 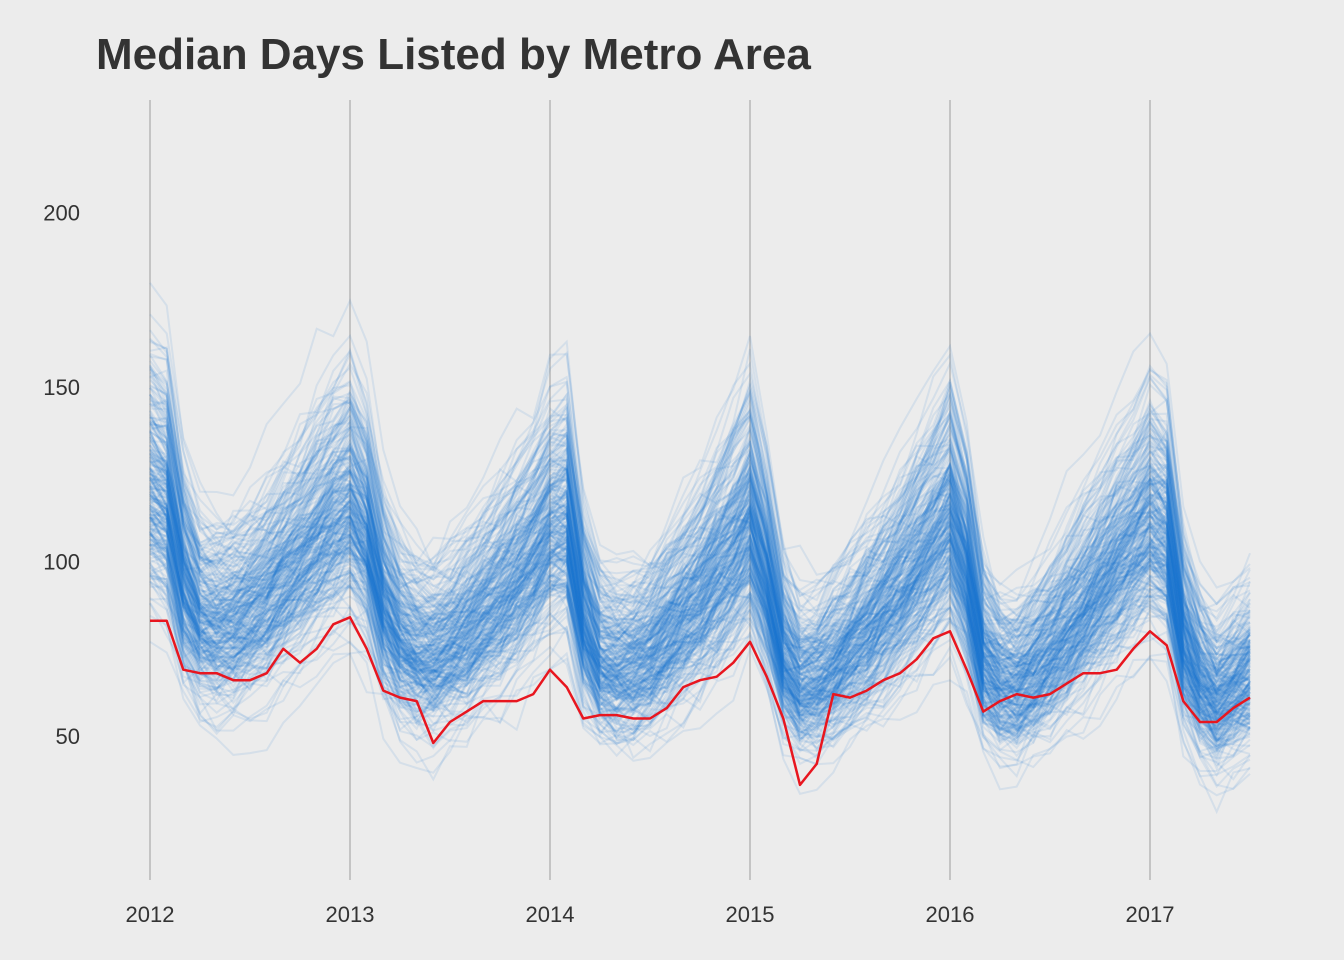 What do you see at coordinates (650, 914) in the screenshot?
I see `x-axis-ticks: 2012 2013 2014 2015 2016 2017` at bounding box center [650, 914].